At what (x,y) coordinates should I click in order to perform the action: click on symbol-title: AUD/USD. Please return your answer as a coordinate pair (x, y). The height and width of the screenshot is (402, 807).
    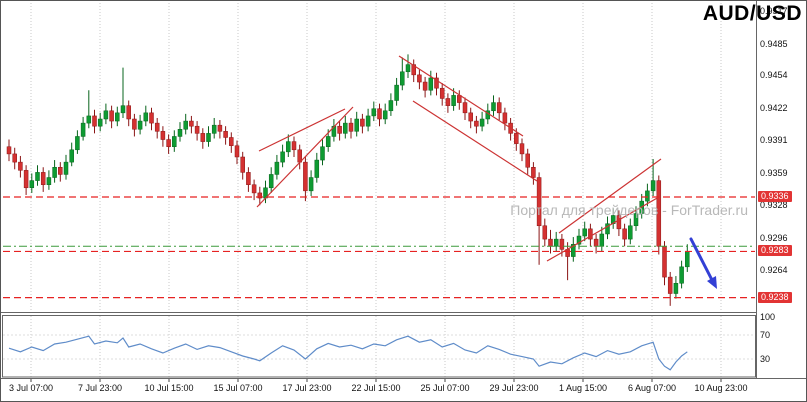
    Looking at the image, I should click on (752, 13).